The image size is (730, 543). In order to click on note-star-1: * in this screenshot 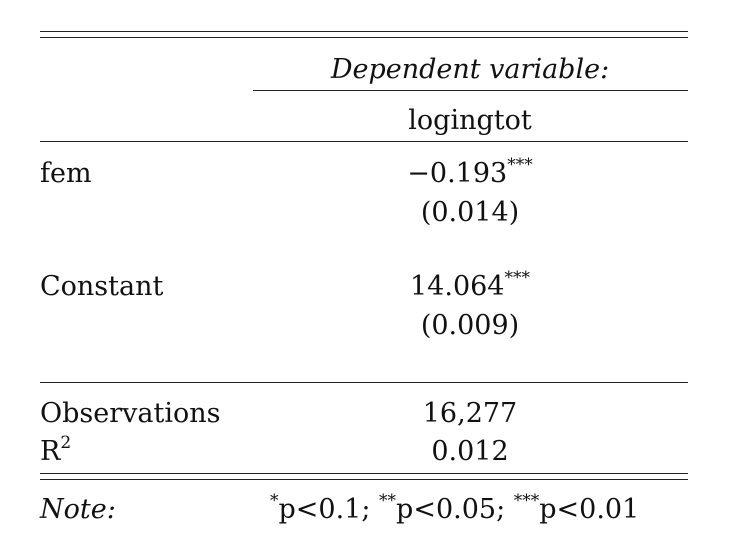, I will do `click(274, 501)`.